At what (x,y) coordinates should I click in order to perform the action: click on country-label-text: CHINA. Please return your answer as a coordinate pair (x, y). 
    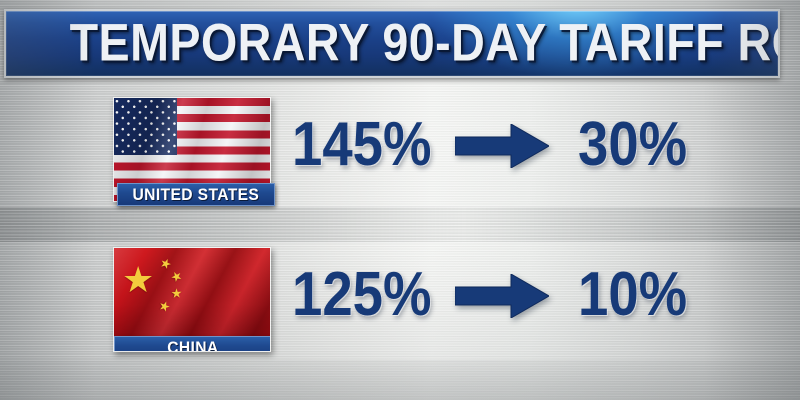
    Looking at the image, I should click on (193, 345).